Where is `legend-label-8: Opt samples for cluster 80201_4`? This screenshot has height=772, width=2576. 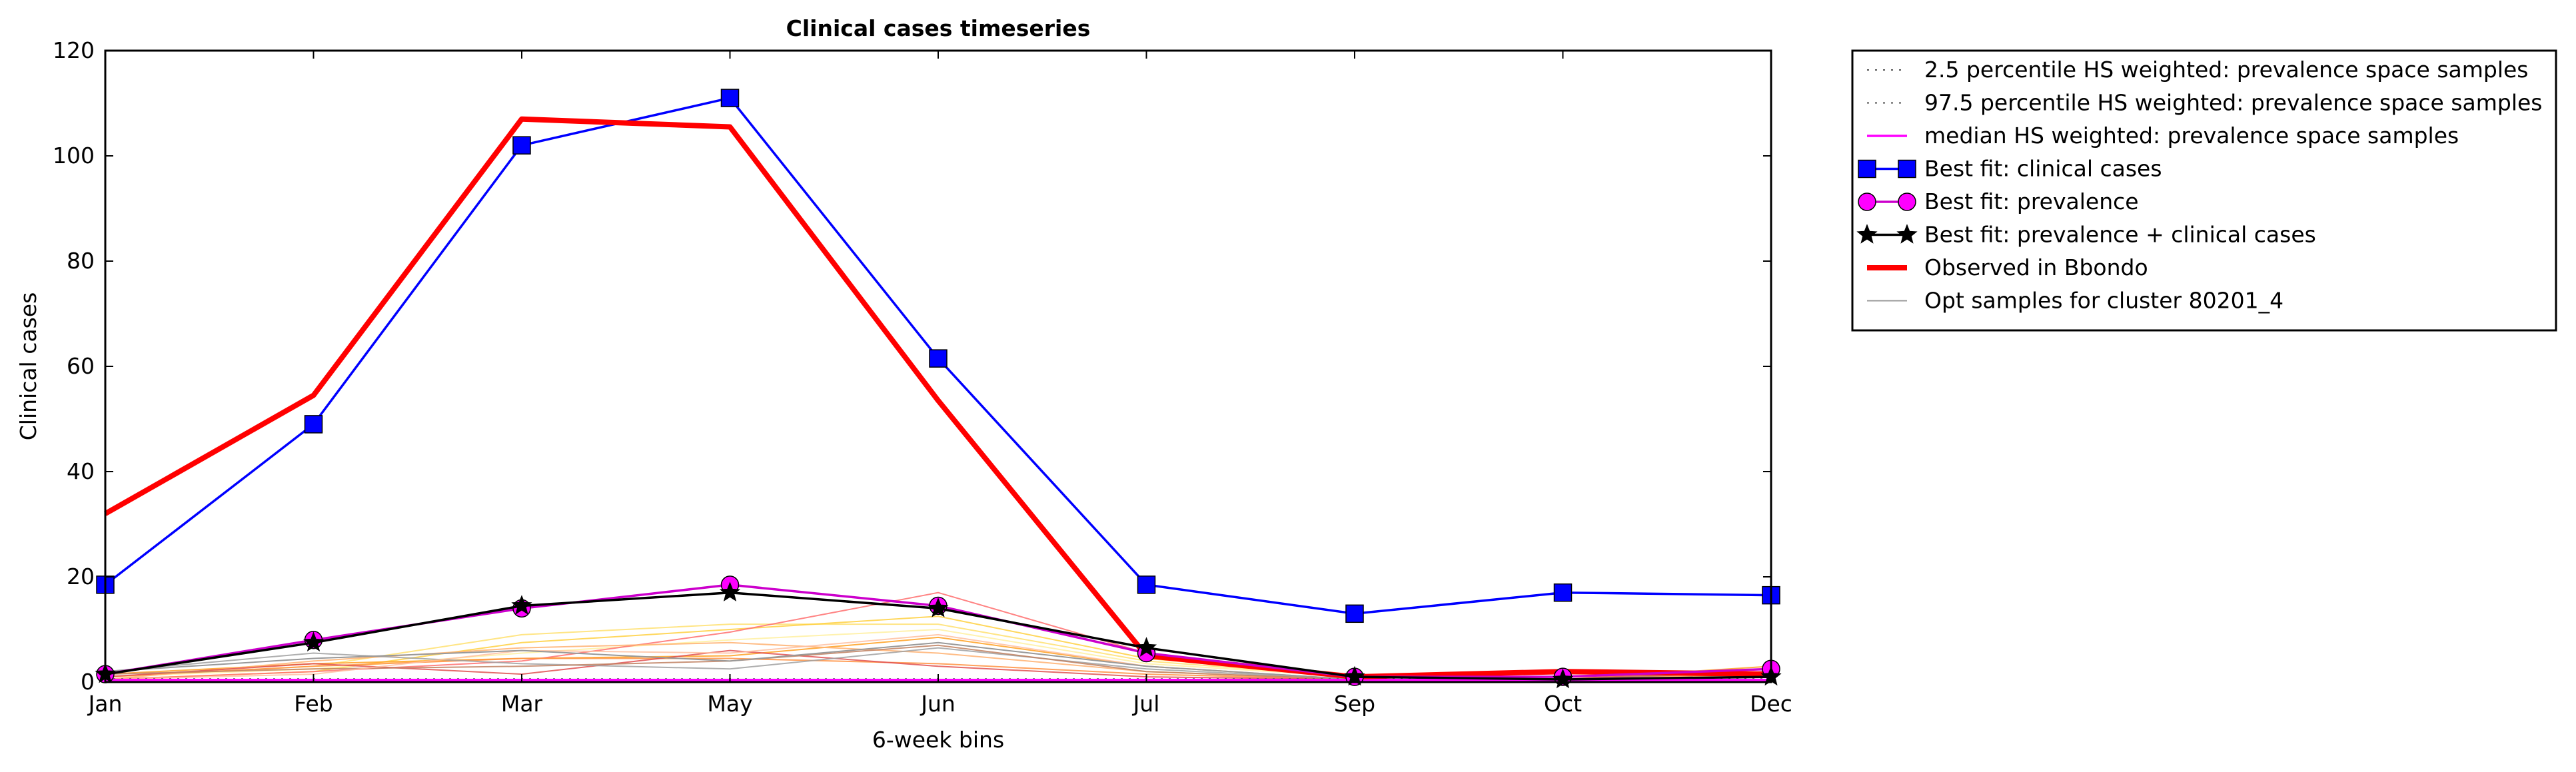 legend-label-8: Opt samples for cluster 80201_4 is located at coordinates (2103, 301).